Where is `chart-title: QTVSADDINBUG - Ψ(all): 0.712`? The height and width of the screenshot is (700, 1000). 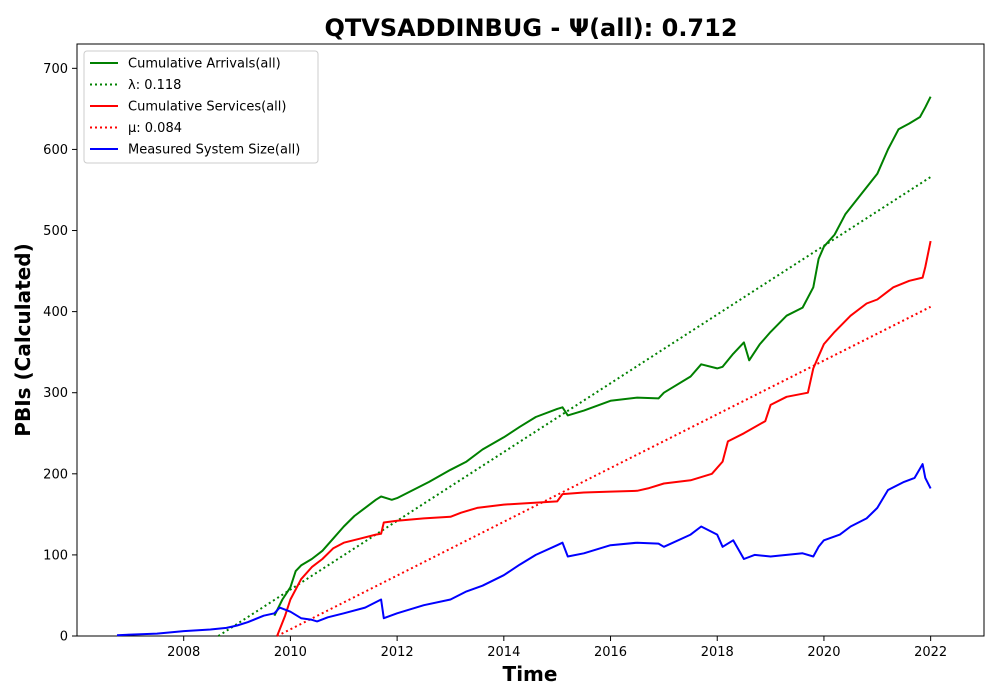
chart-title: QTVSADDINBUG - Ψ(all): 0.712 is located at coordinates (530, 28).